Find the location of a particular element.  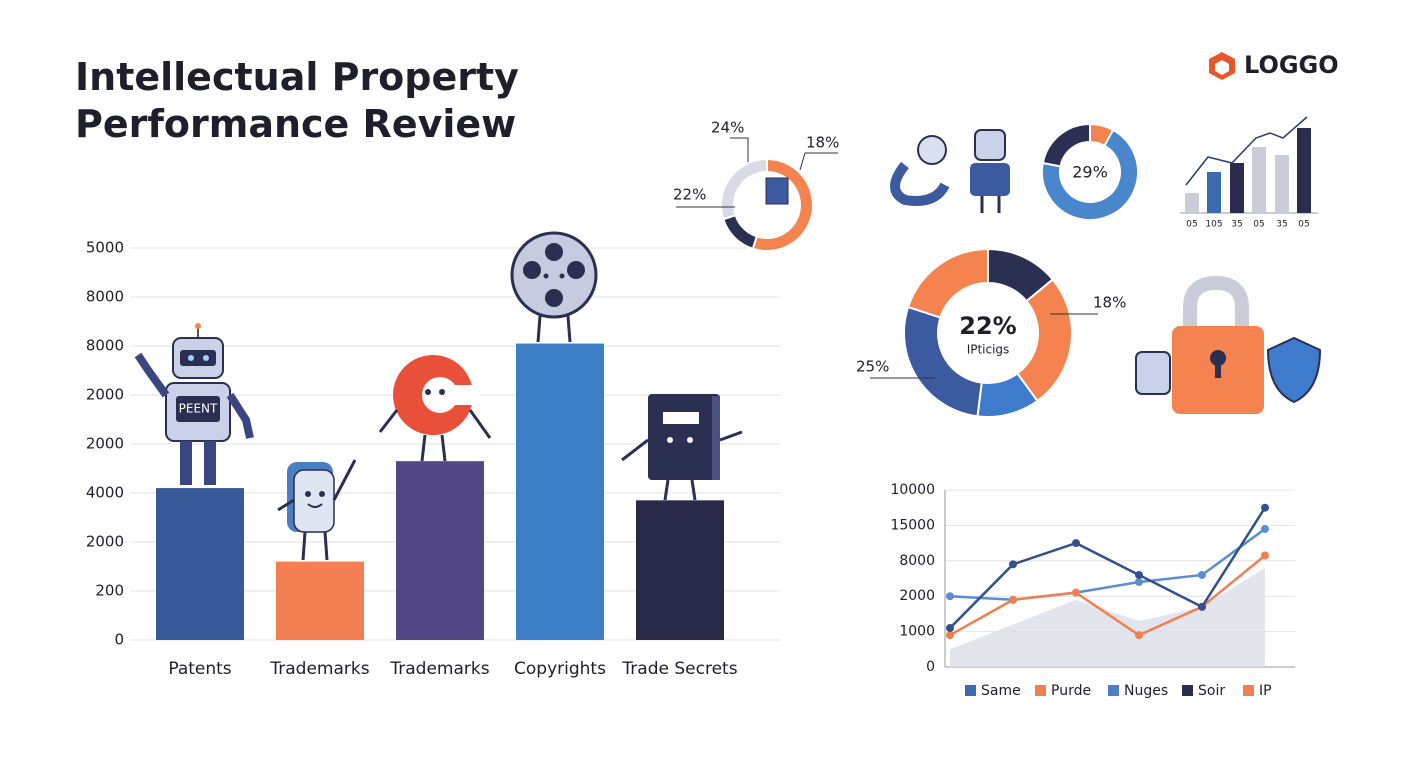

donut-center: 29% is located at coordinates (1090, 172).